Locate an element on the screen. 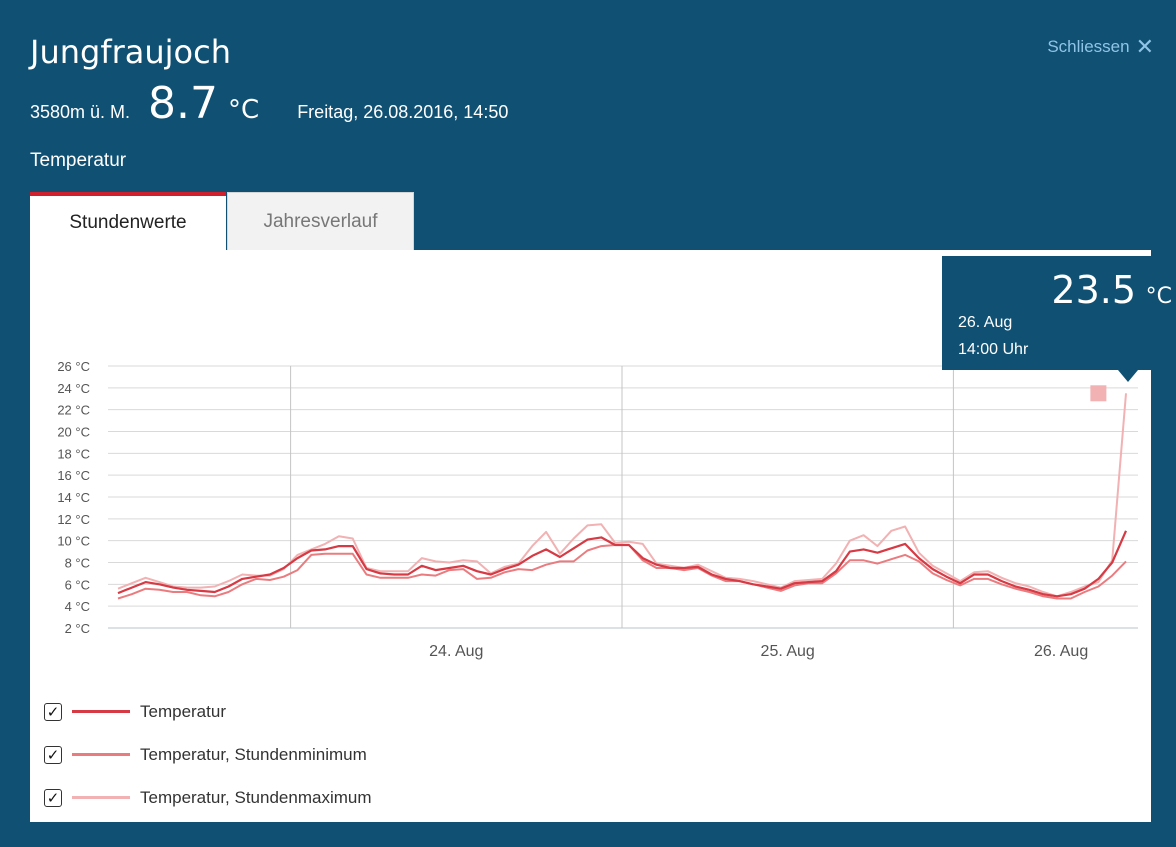  checkbox-stundenminimum: ✓ is located at coordinates (53, 754).